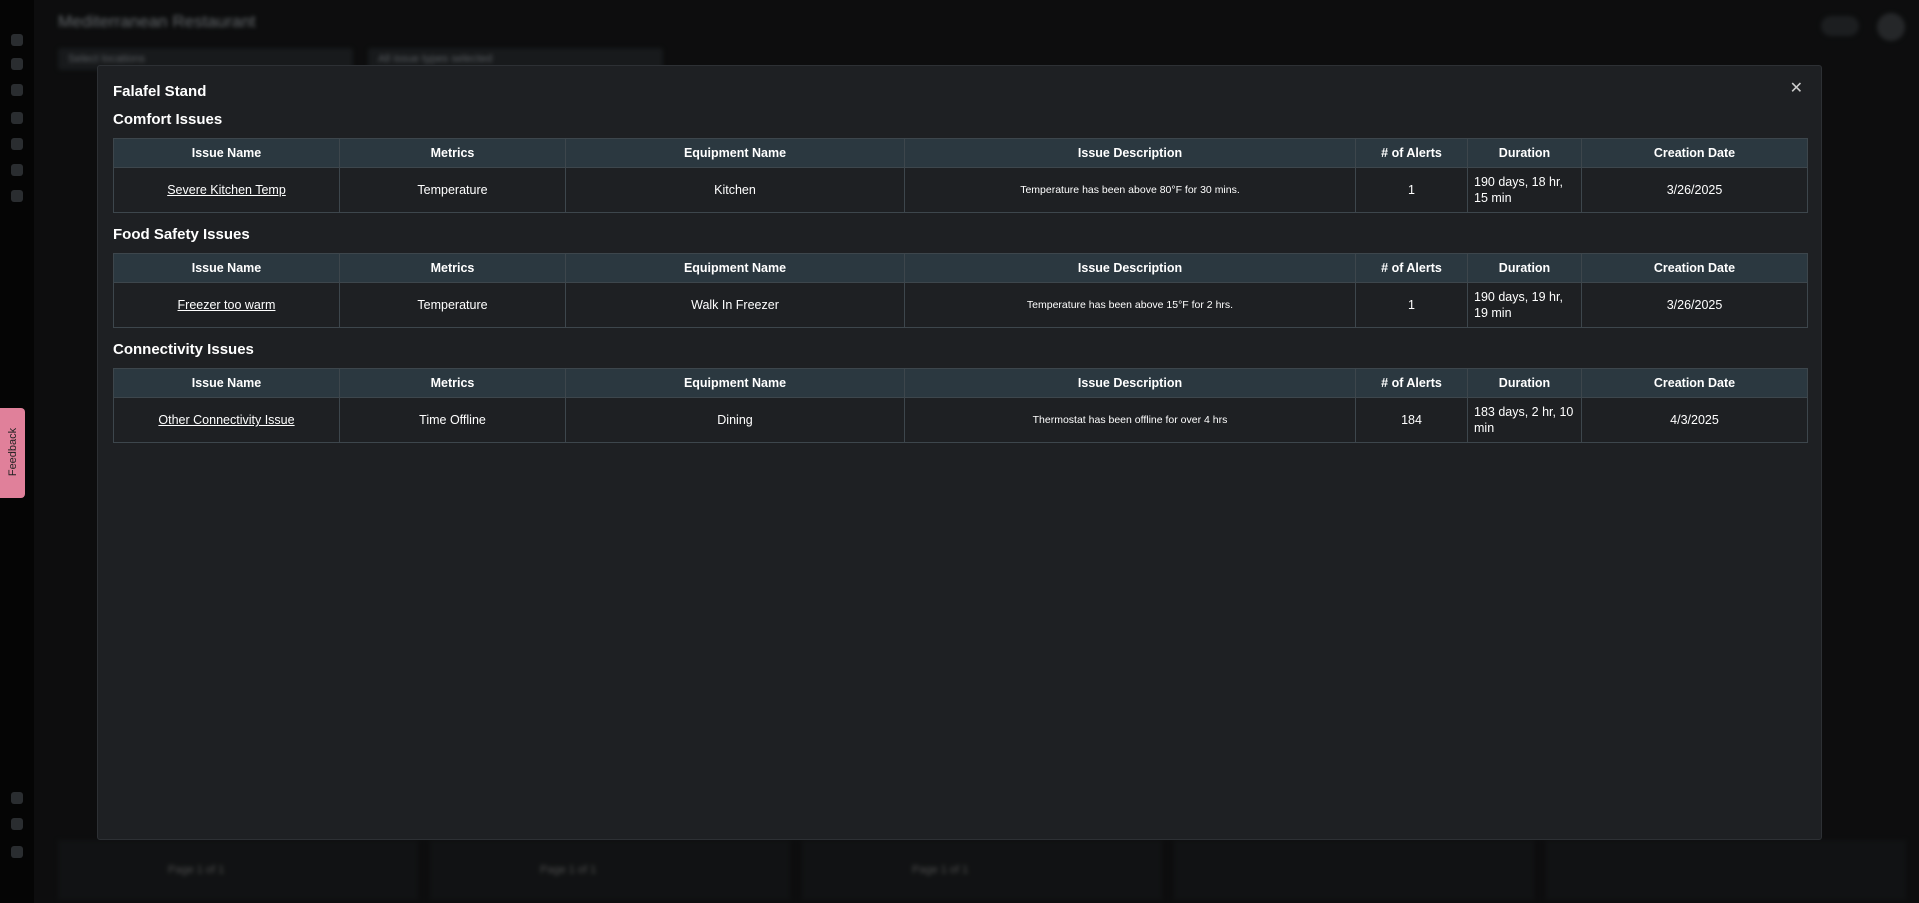 The image size is (1919, 903). What do you see at coordinates (452, 420) in the screenshot?
I see `cell: Time Offline` at bounding box center [452, 420].